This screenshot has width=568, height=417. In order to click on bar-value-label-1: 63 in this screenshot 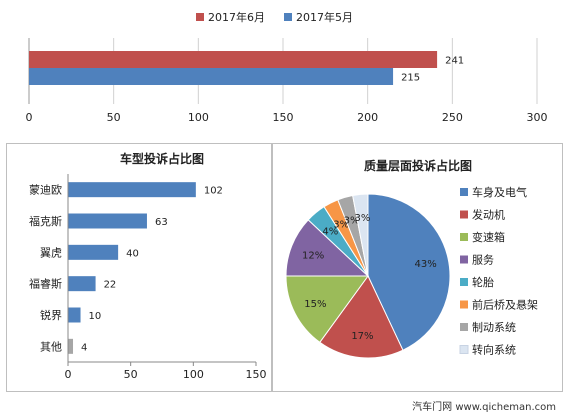, I will do `click(161, 222)`.